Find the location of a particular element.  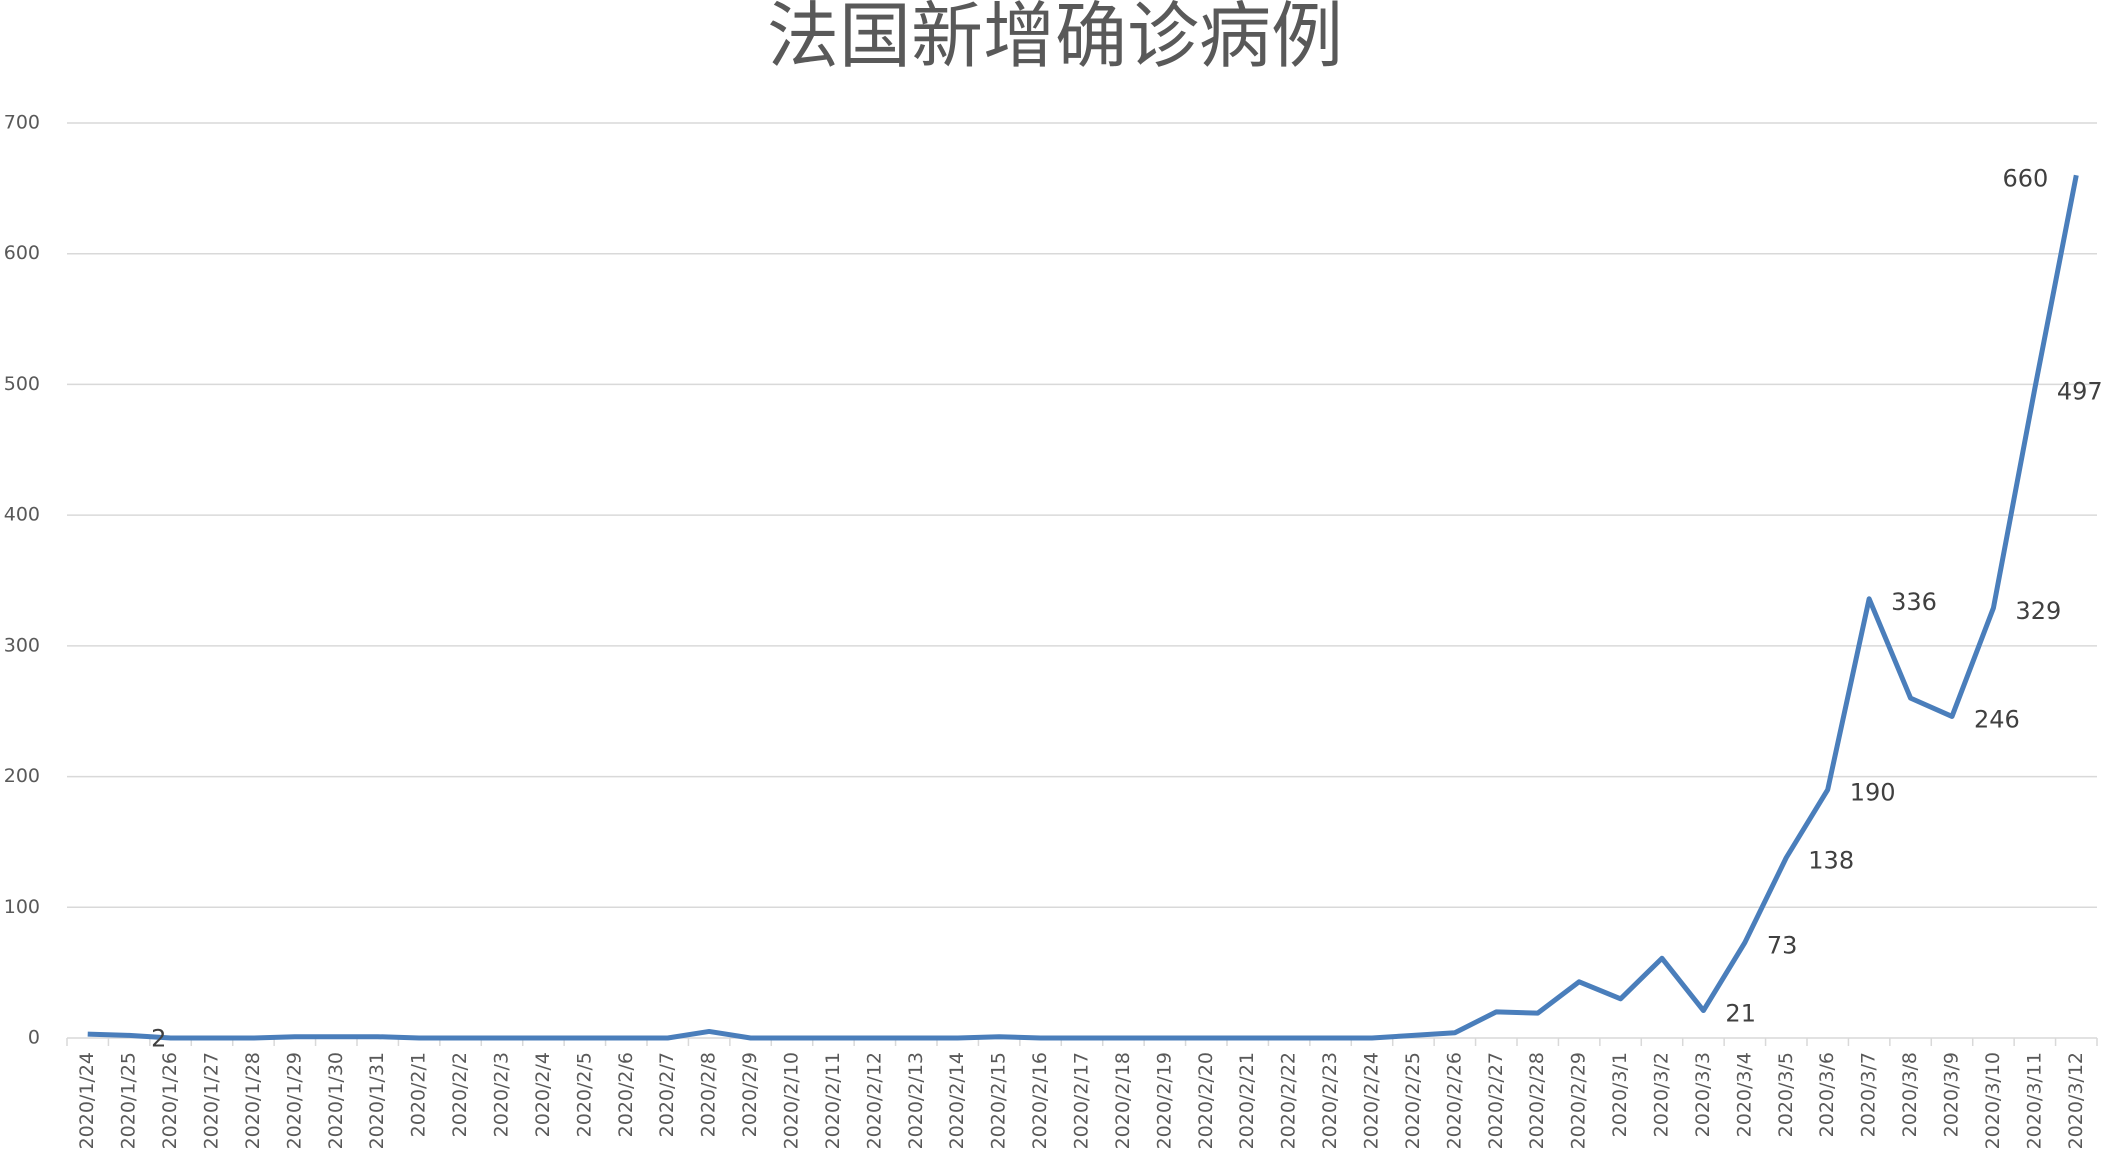

x-tick-label: 2020/1/28 is located at coordinates (253, 1100).